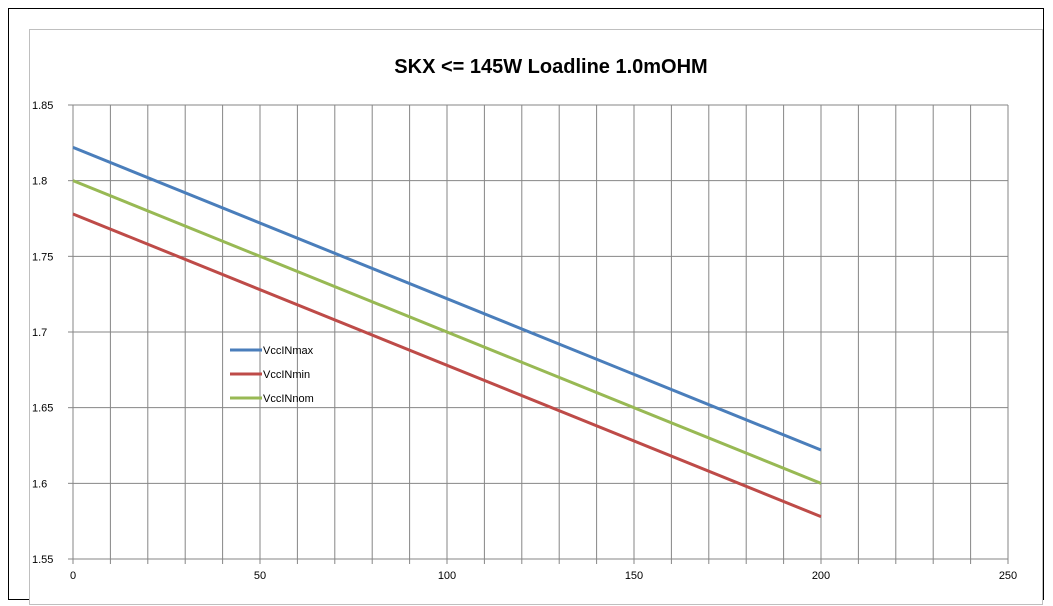  Describe the element at coordinates (550, 67) in the screenshot. I see `chart-title: SKX <= 145W Loadline 1.0mOHM` at that location.